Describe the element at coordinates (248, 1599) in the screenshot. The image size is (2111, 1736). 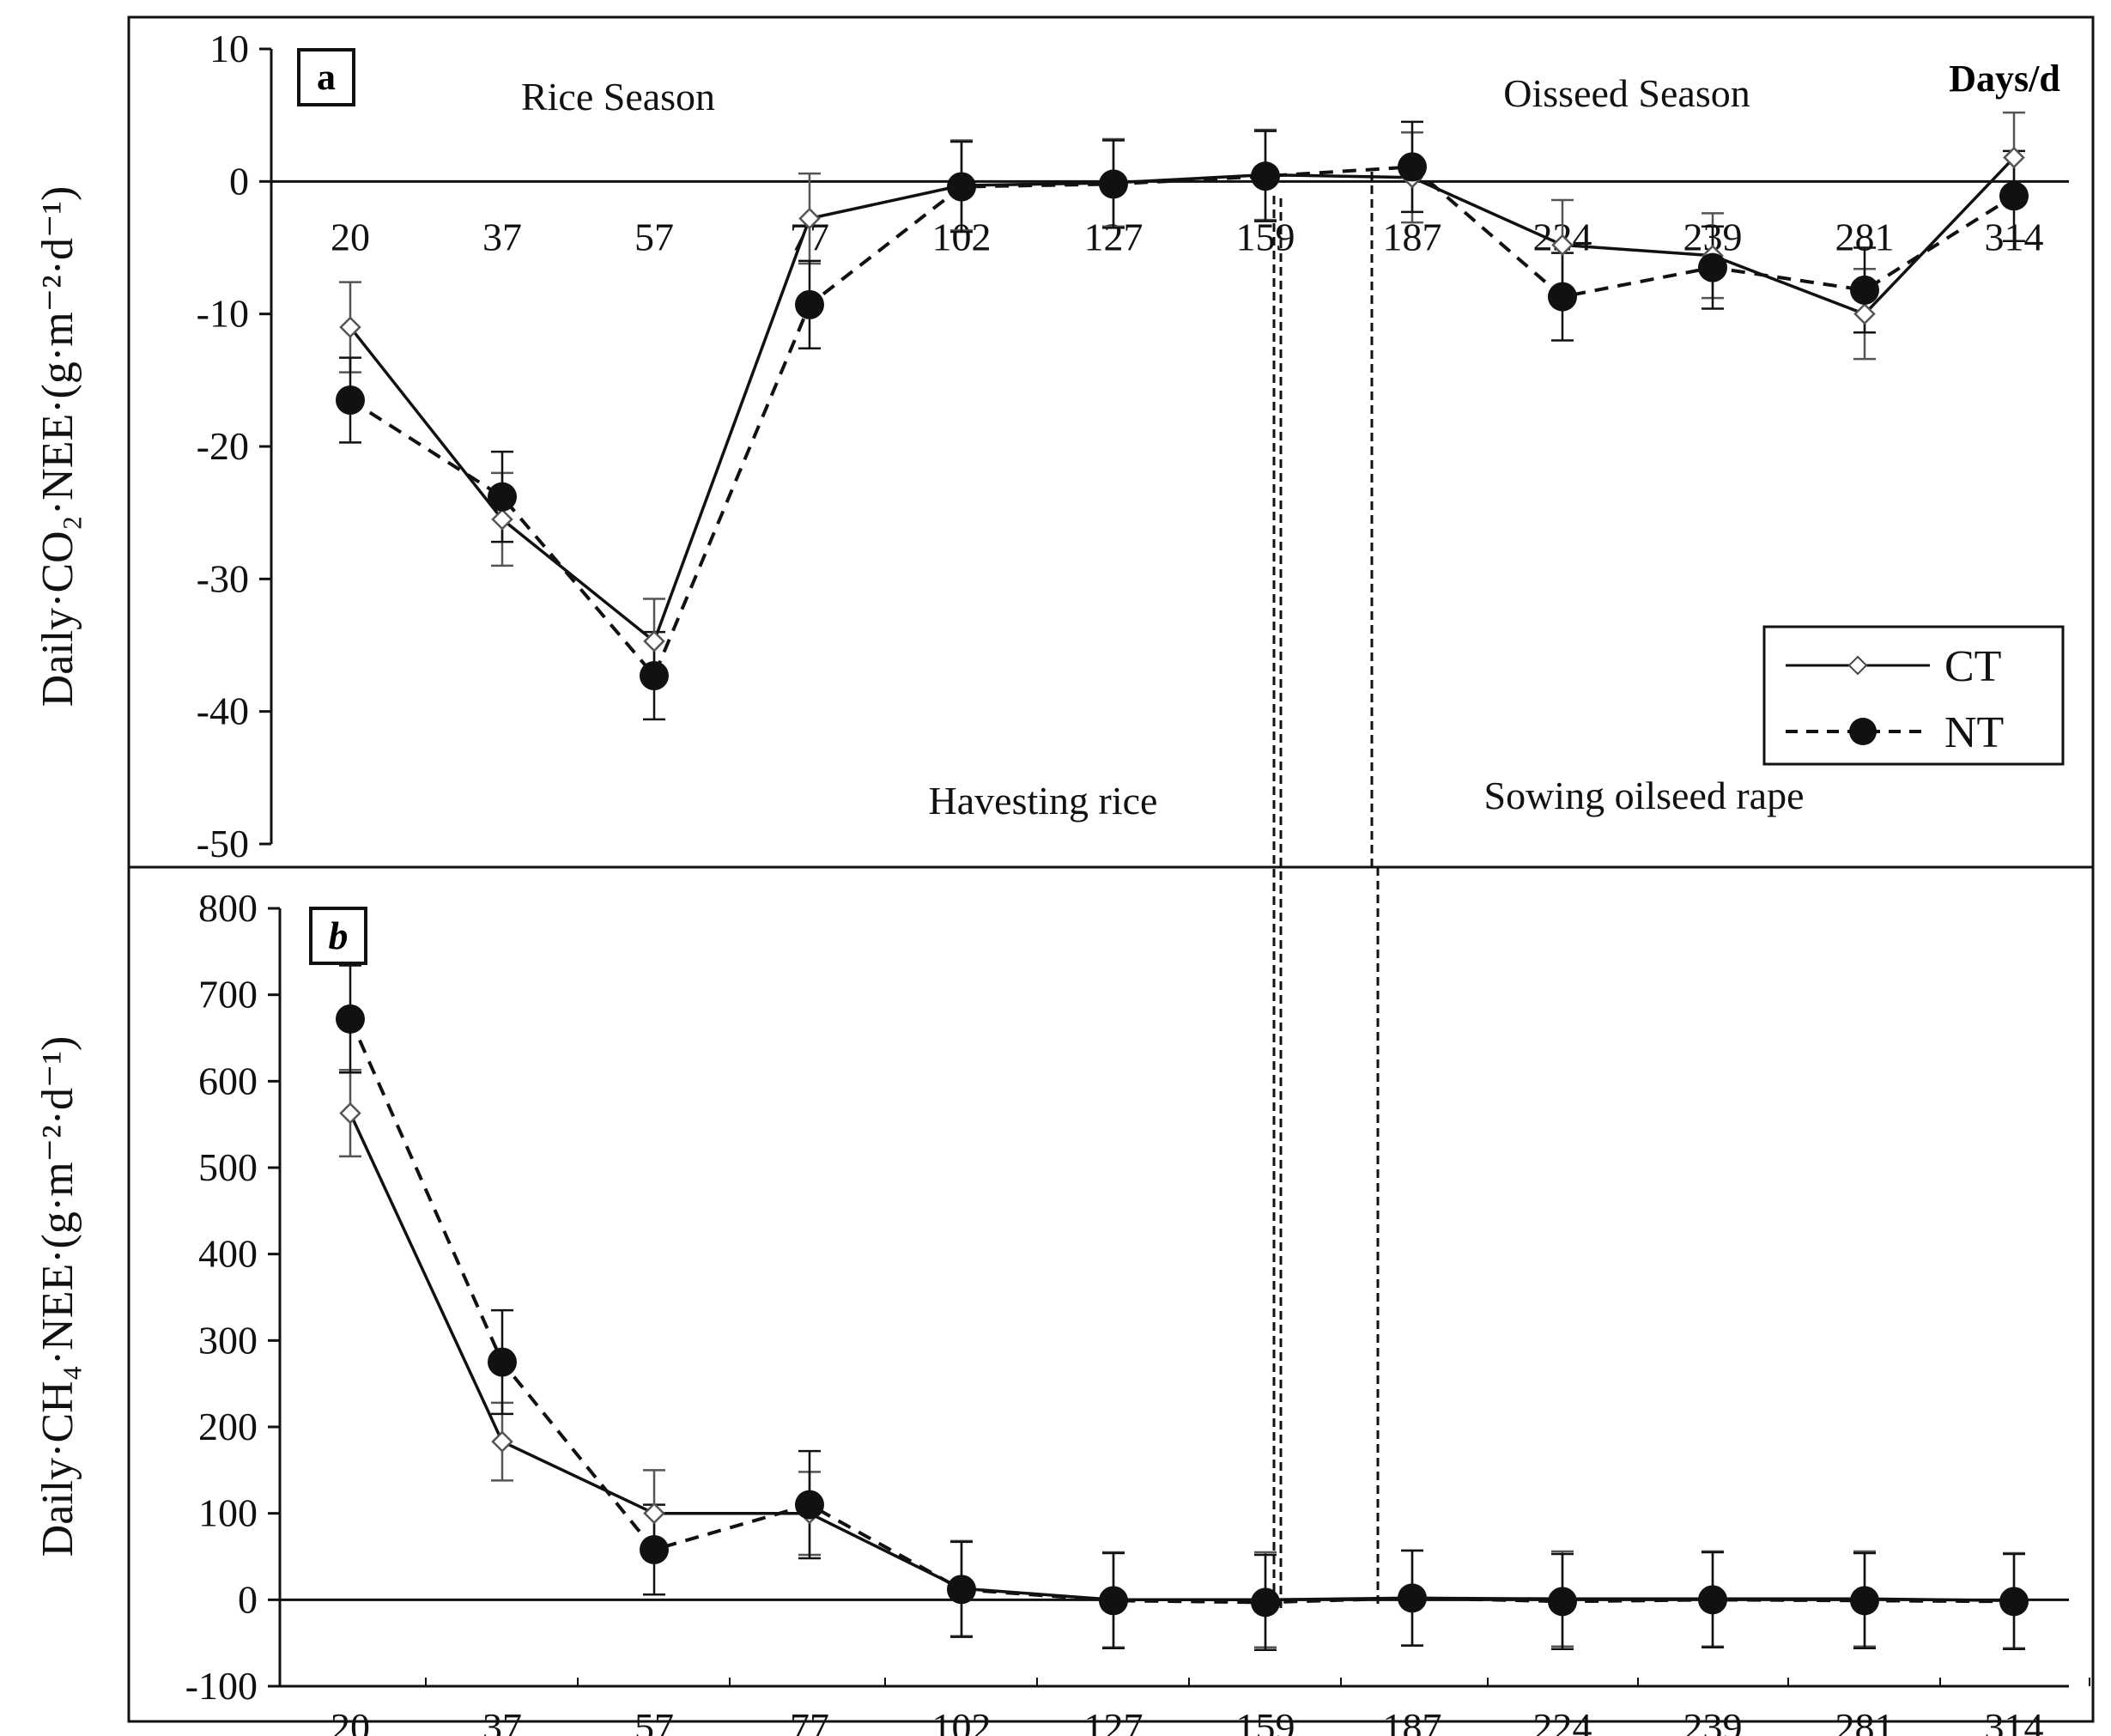
I see `panel-b-y-tick-label: 0` at that location.